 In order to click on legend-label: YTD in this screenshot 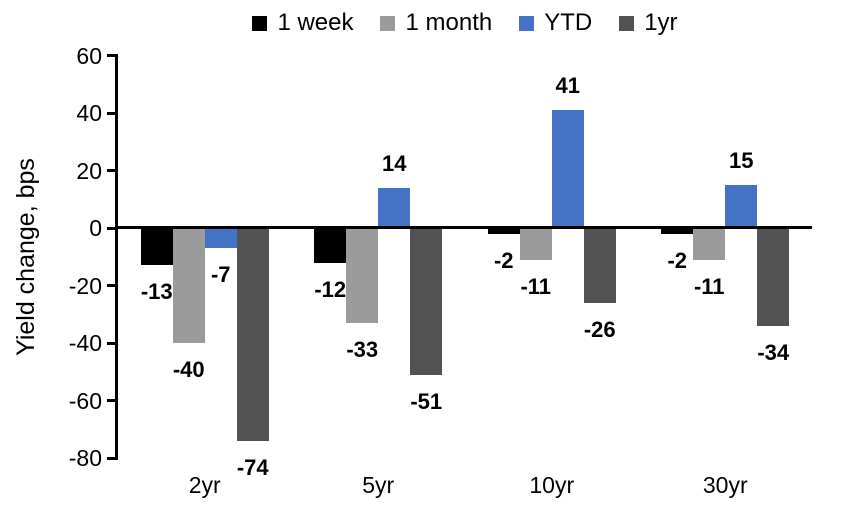, I will do `click(568, 22)`.